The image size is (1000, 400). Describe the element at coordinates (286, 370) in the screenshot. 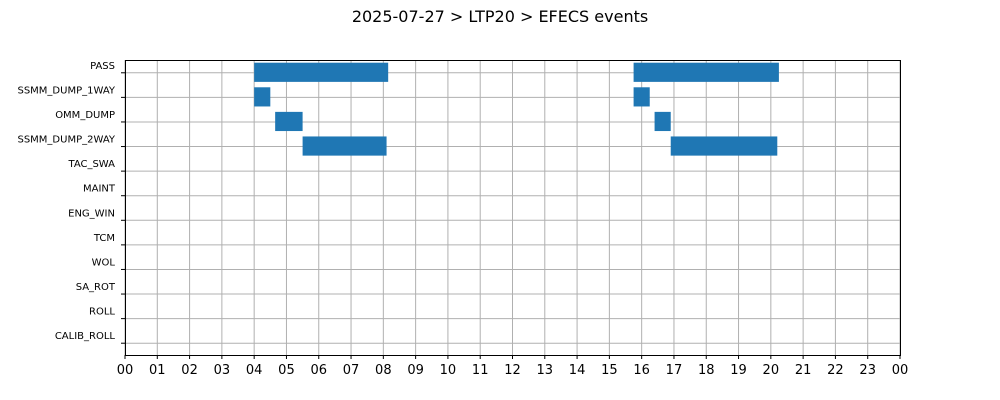

I see `x-tick-label: 05` at that location.